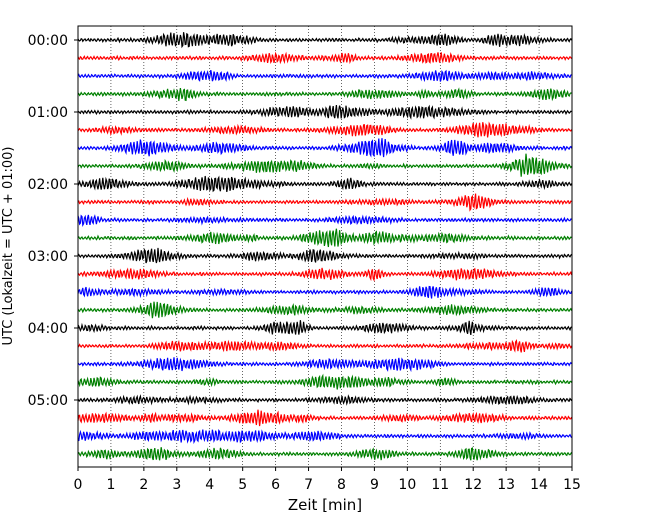  What do you see at coordinates (110, 485) in the screenshot?
I see `x-tick-label: 1` at bounding box center [110, 485].